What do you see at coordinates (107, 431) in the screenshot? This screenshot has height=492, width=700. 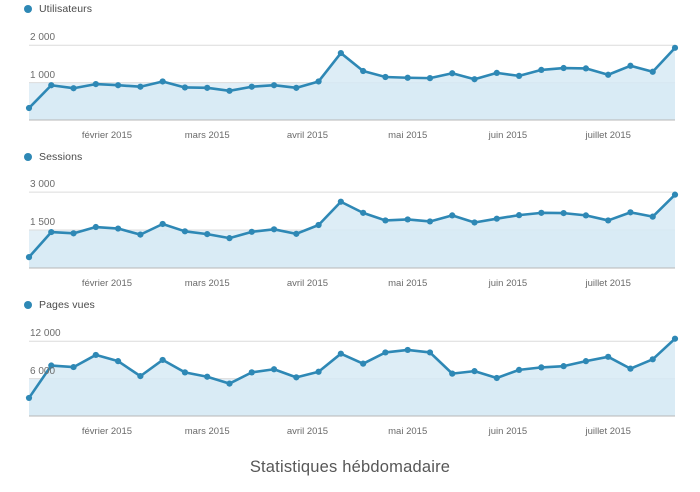 I see `x-axis-tick-label: février 2015` at bounding box center [107, 431].